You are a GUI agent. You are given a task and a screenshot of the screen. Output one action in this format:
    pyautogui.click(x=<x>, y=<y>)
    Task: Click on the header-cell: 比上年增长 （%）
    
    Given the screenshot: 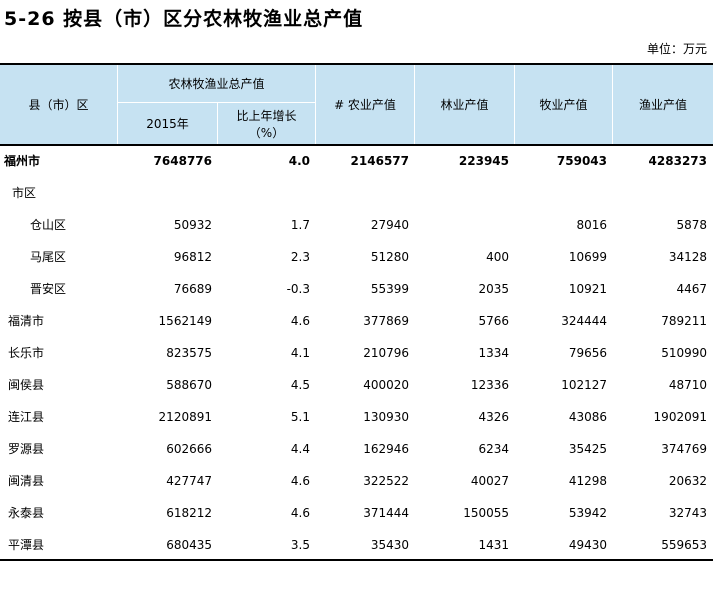 What is the action you would take?
    pyautogui.click(x=267, y=124)
    